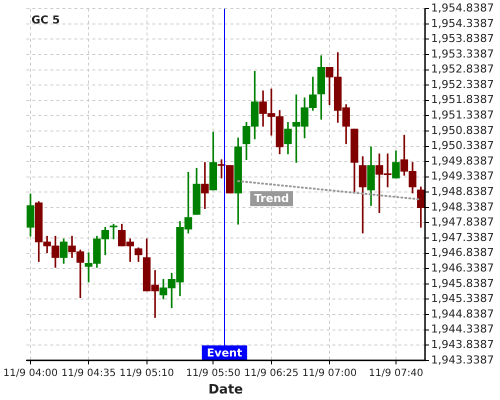  What do you see at coordinates (462, 207) in the screenshot?
I see `y-tick-label: 1,948.3387` at bounding box center [462, 207].